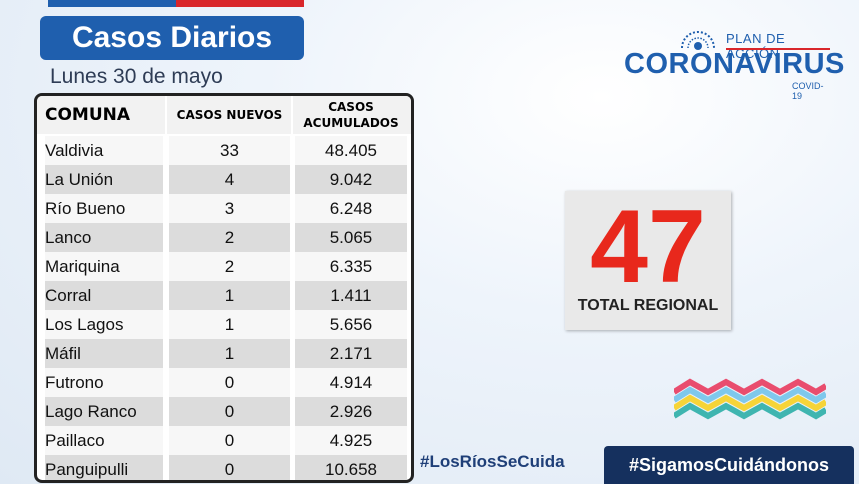 Image resolution: width=859 pixels, height=484 pixels. Describe the element at coordinates (104, 382) in the screenshot. I see `comuna-cell: Futrono` at that location.